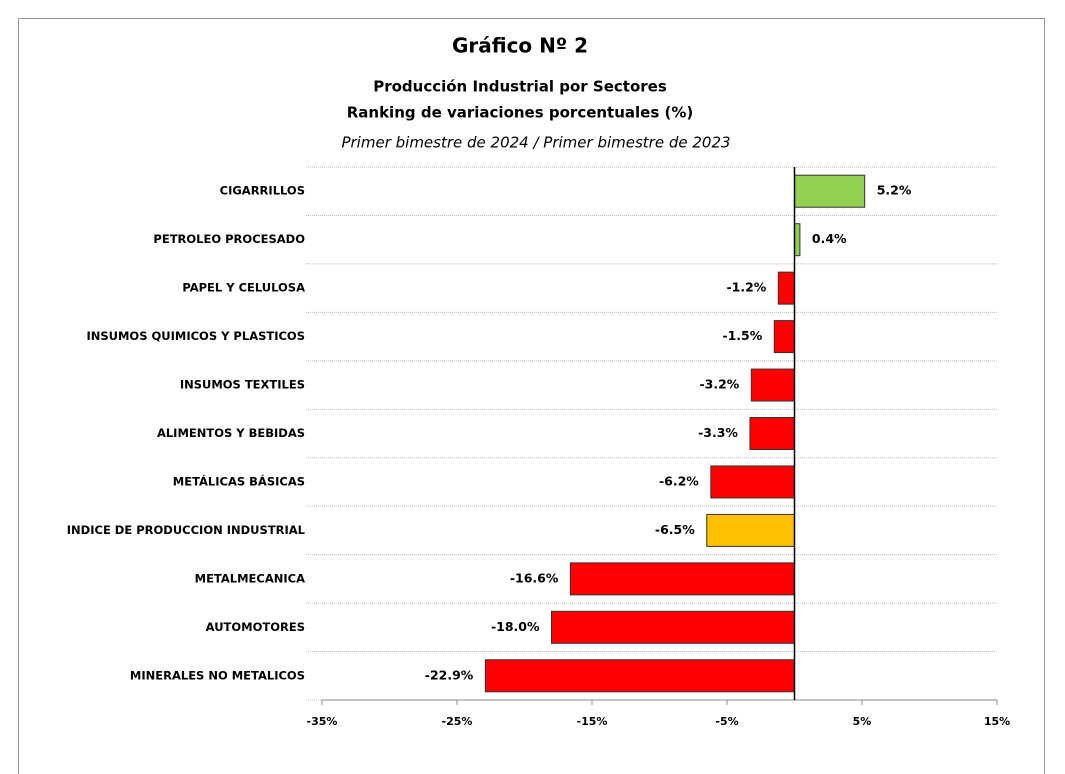  Describe the element at coordinates (243, 288) in the screenshot. I see `category-label: PAPEL Y CELULOSA` at that location.